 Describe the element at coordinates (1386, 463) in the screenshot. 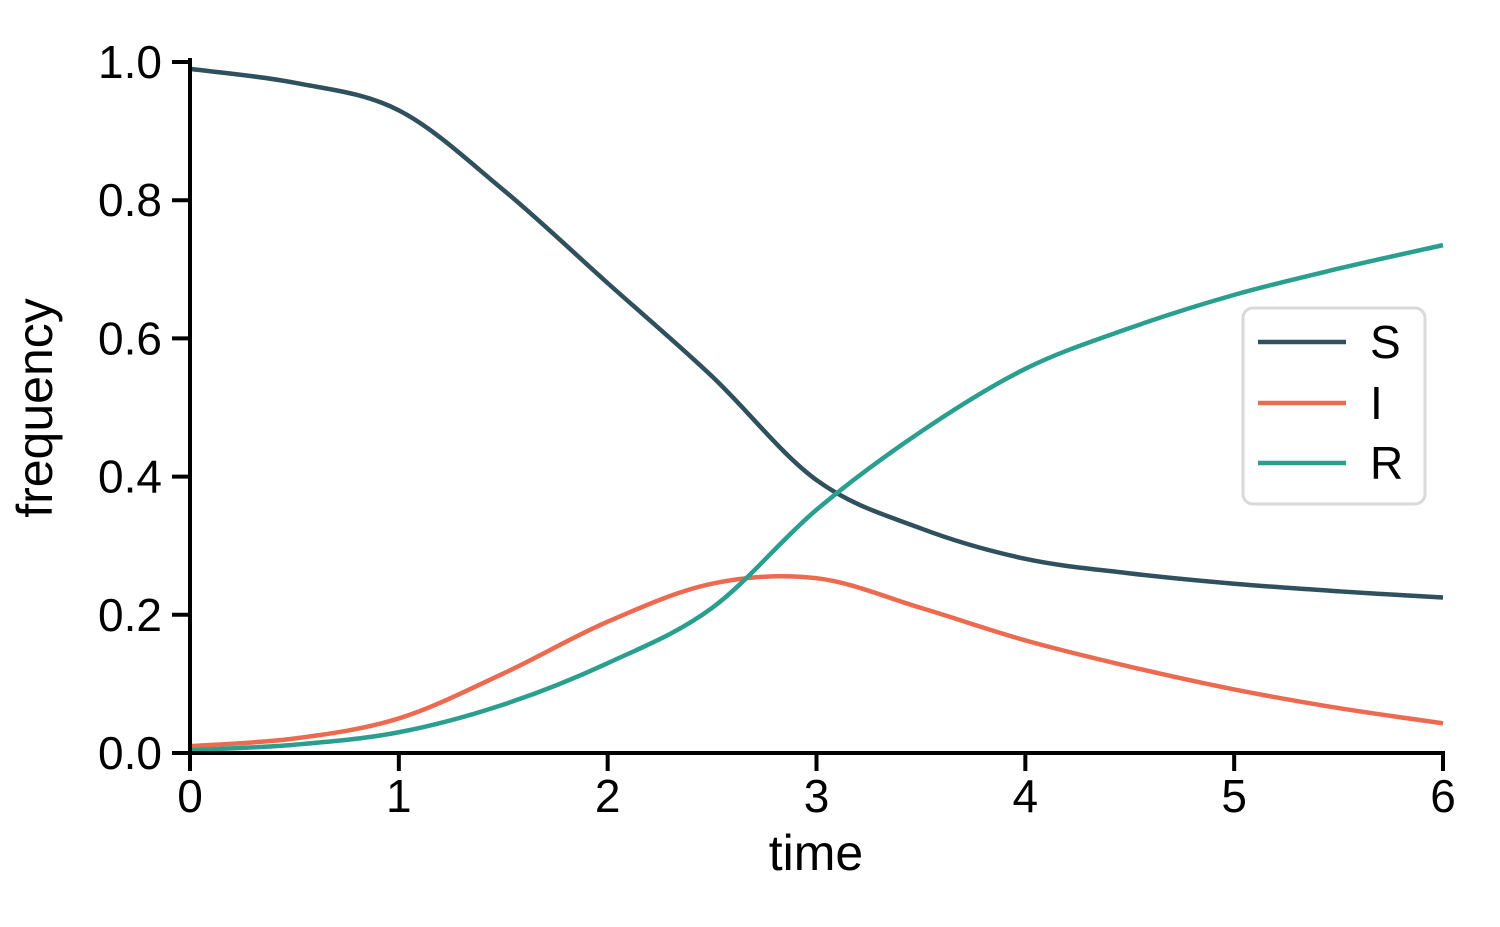

I see `legend-label-R: R` at that location.